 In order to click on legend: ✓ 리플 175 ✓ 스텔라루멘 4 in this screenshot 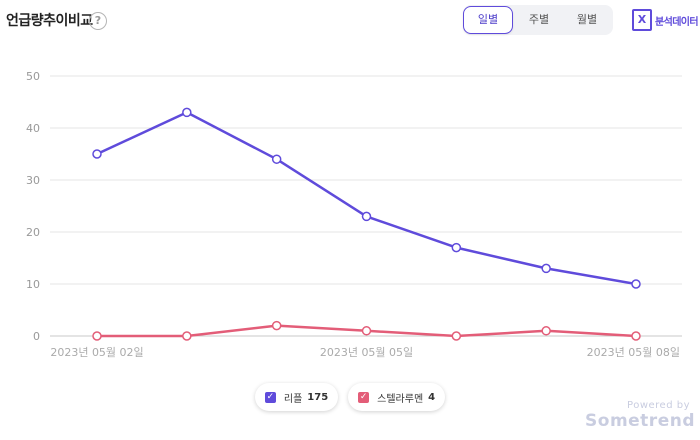, I will do `click(350, 397)`.